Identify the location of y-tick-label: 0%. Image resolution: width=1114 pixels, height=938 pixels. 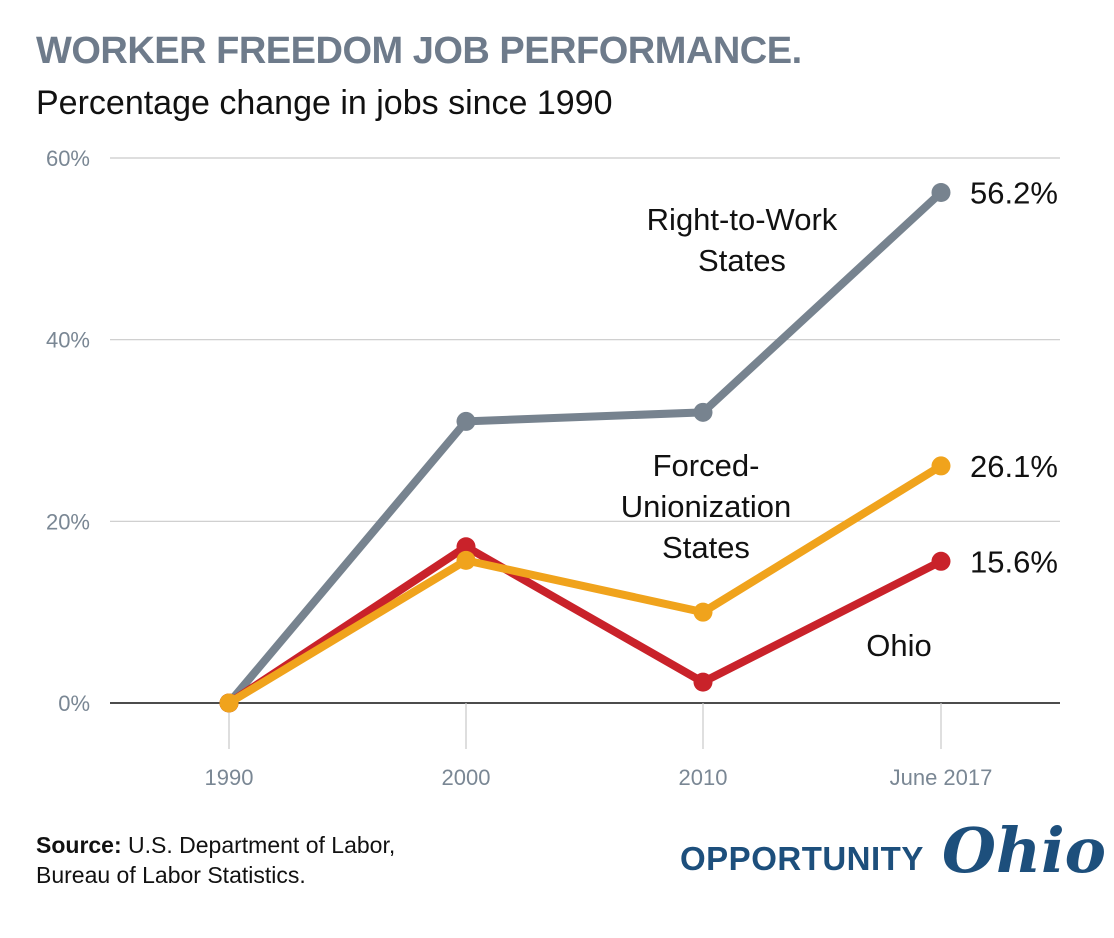
(74, 703).